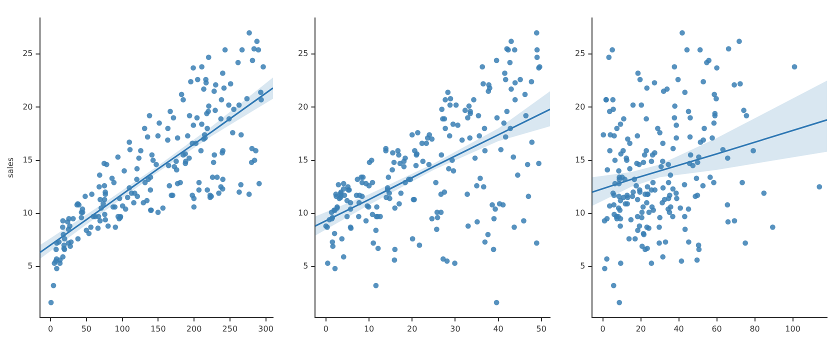 The image size is (831, 339). What do you see at coordinates (266, 329) in the screenshot?
I see `x-tick-label: 300` at bounding box center [266, 329].